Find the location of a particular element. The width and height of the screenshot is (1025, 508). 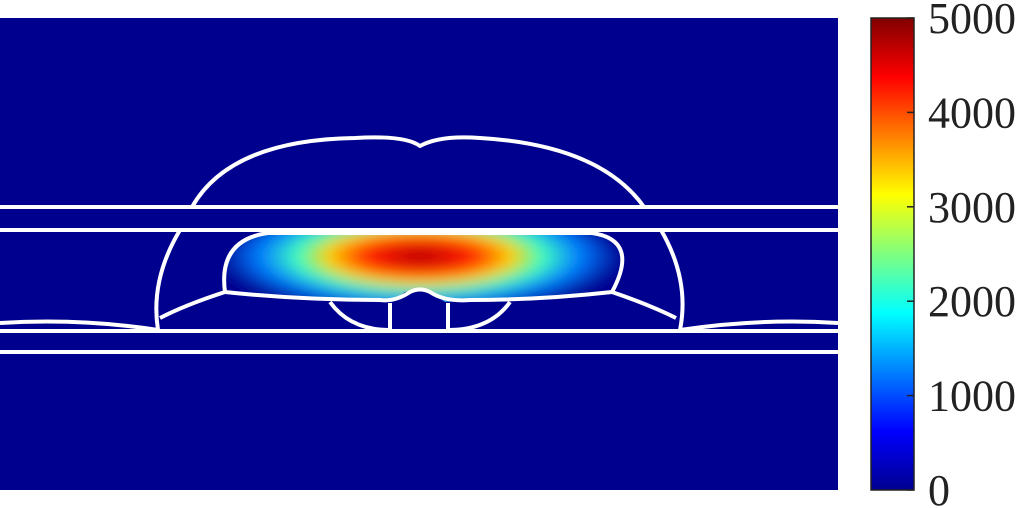

colorbar-ticks: 0 1000 2000 3000 4000 5000 is located at coordinates (961, 254).